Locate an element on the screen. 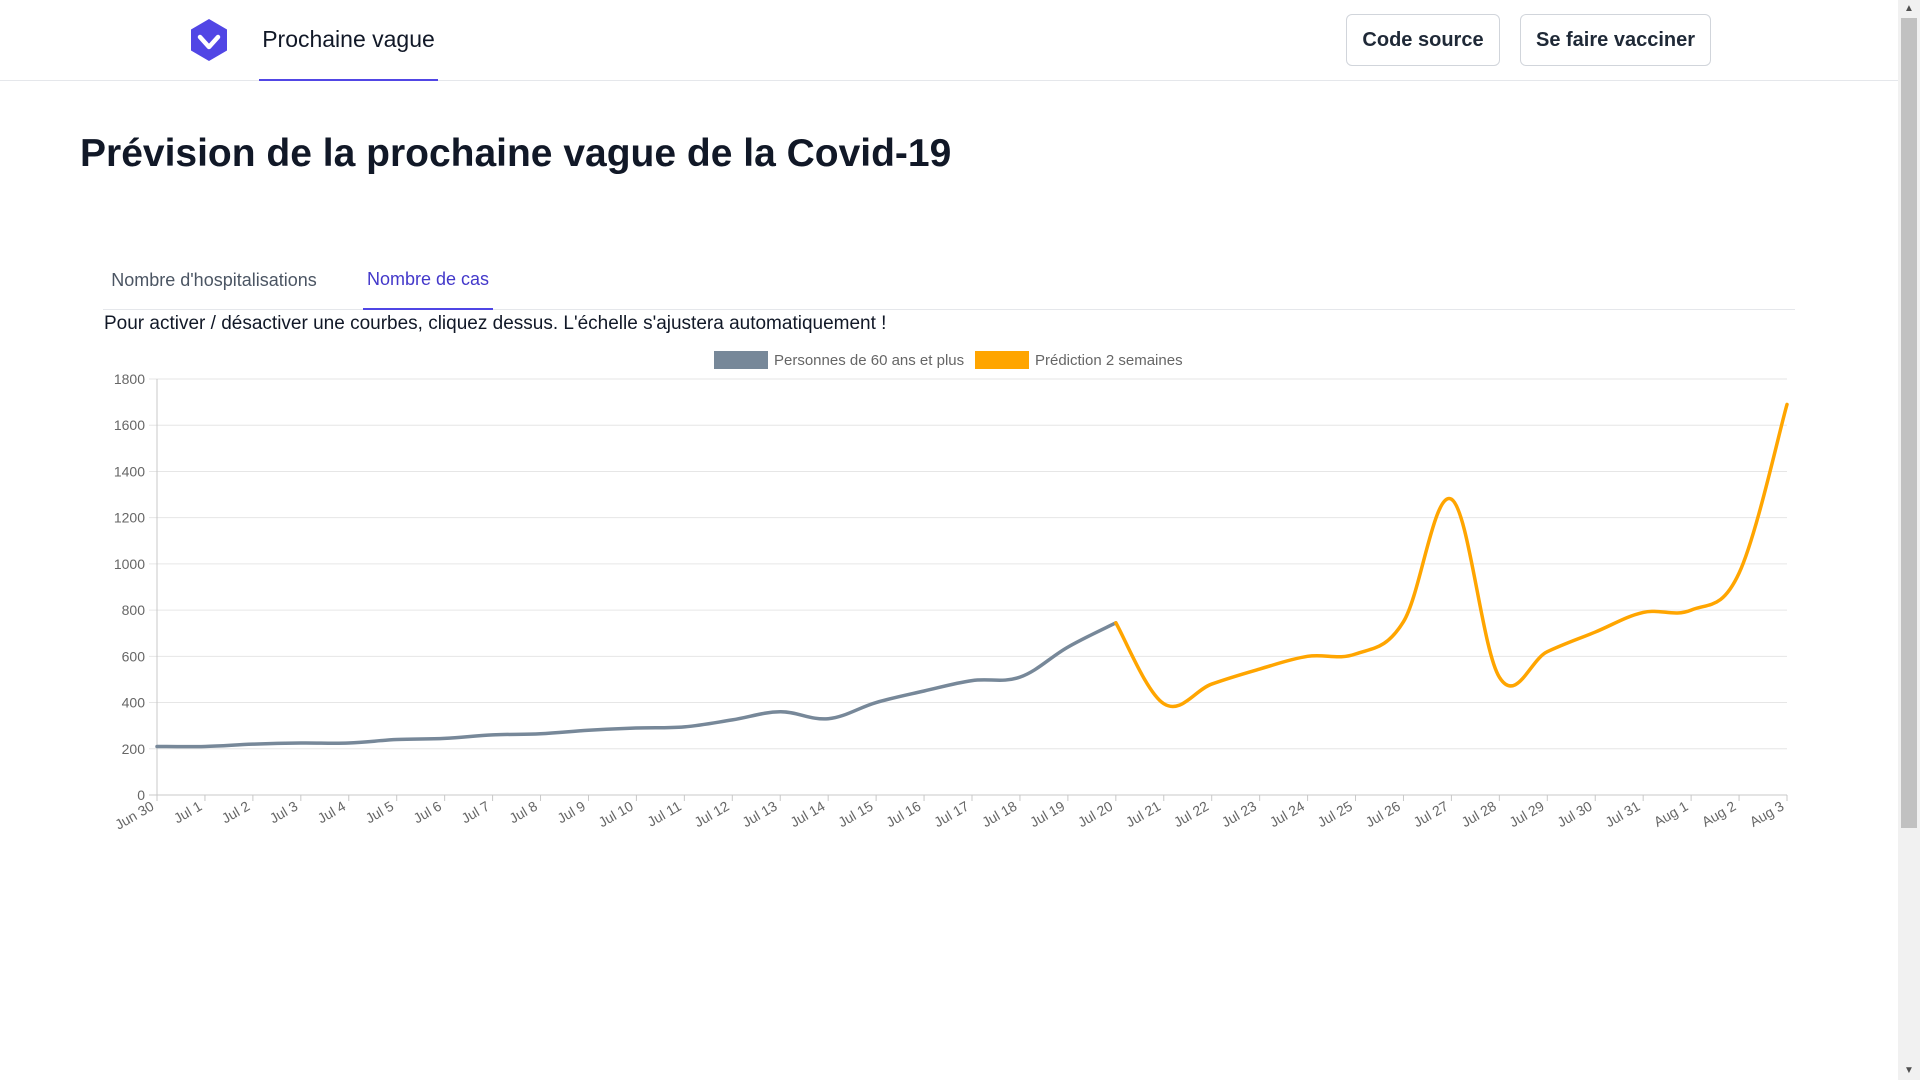  x-tick-label: Jul 25 is located at coordinates (1335, 814).